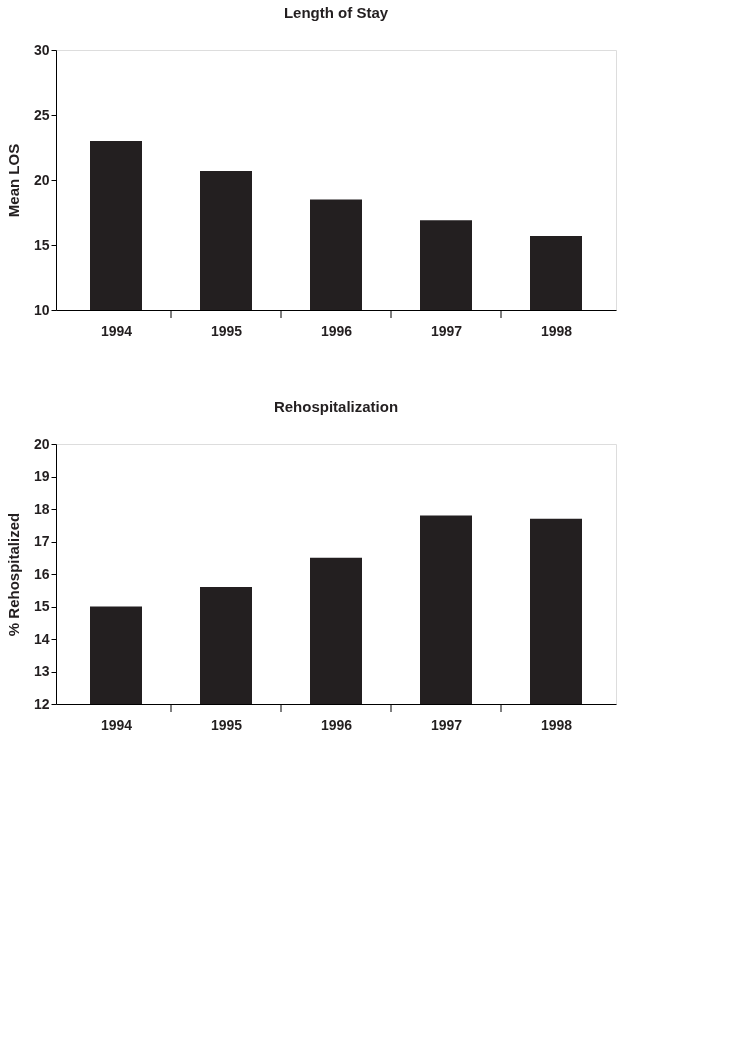 Image resolution: width=746 pixels, height=1042 pixels. What do you see at coordinates (41, 476) in the screenshot?
I see `y-tick-label: 19` at bounding box center [41, 476].